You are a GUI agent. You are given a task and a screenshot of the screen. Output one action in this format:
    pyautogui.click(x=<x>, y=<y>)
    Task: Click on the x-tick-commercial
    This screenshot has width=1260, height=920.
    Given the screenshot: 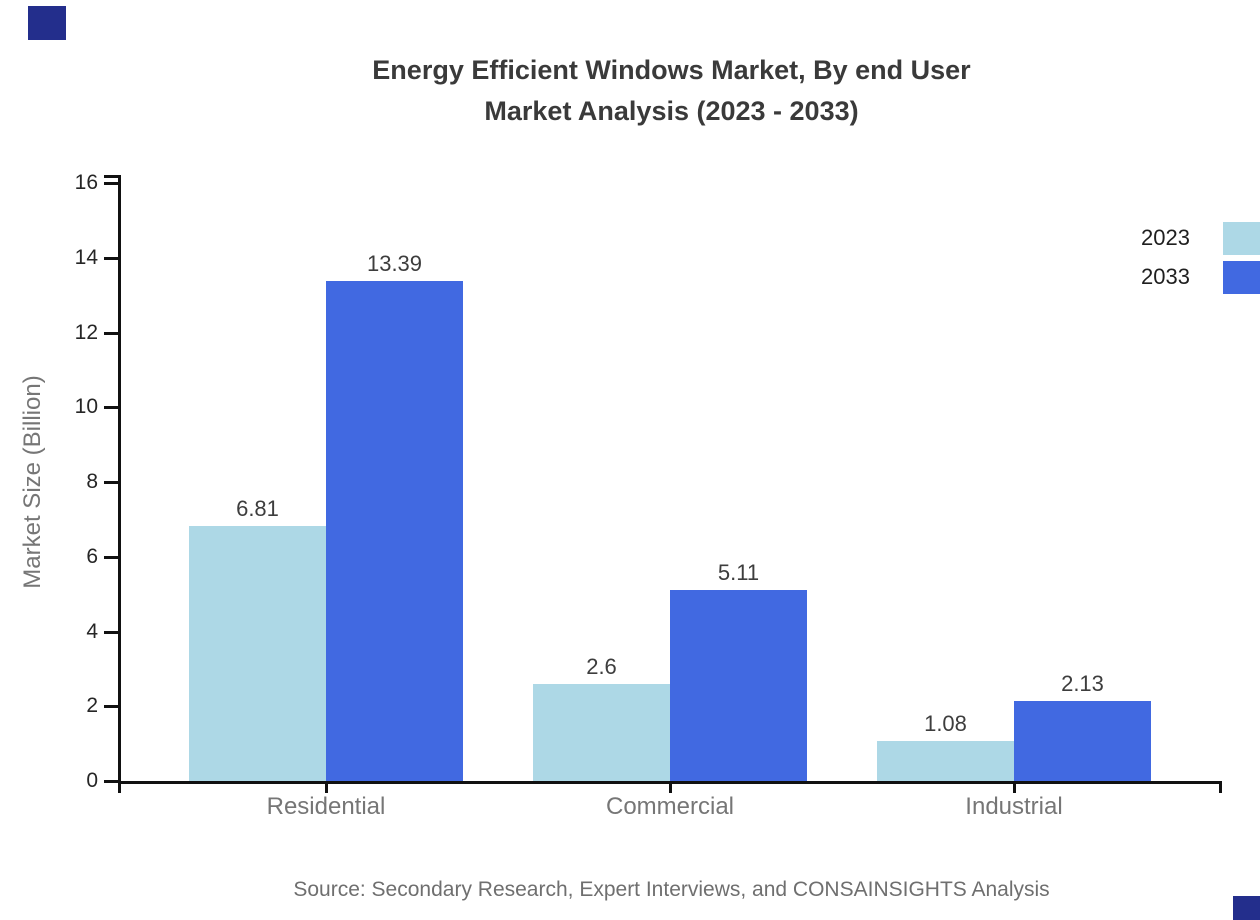 What is the action you would take?
    pyautogui.click(x=670, y=787)
    